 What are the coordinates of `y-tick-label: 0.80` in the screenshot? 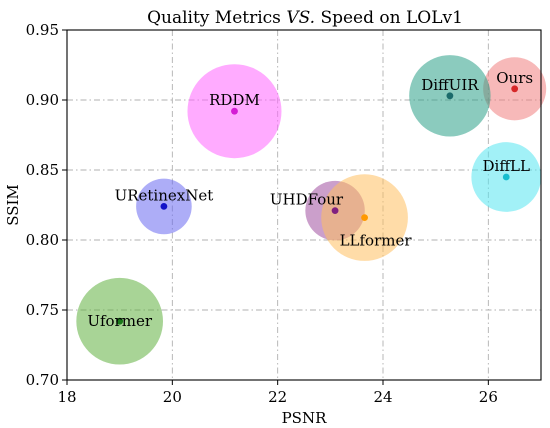 It's located at (42, 240).